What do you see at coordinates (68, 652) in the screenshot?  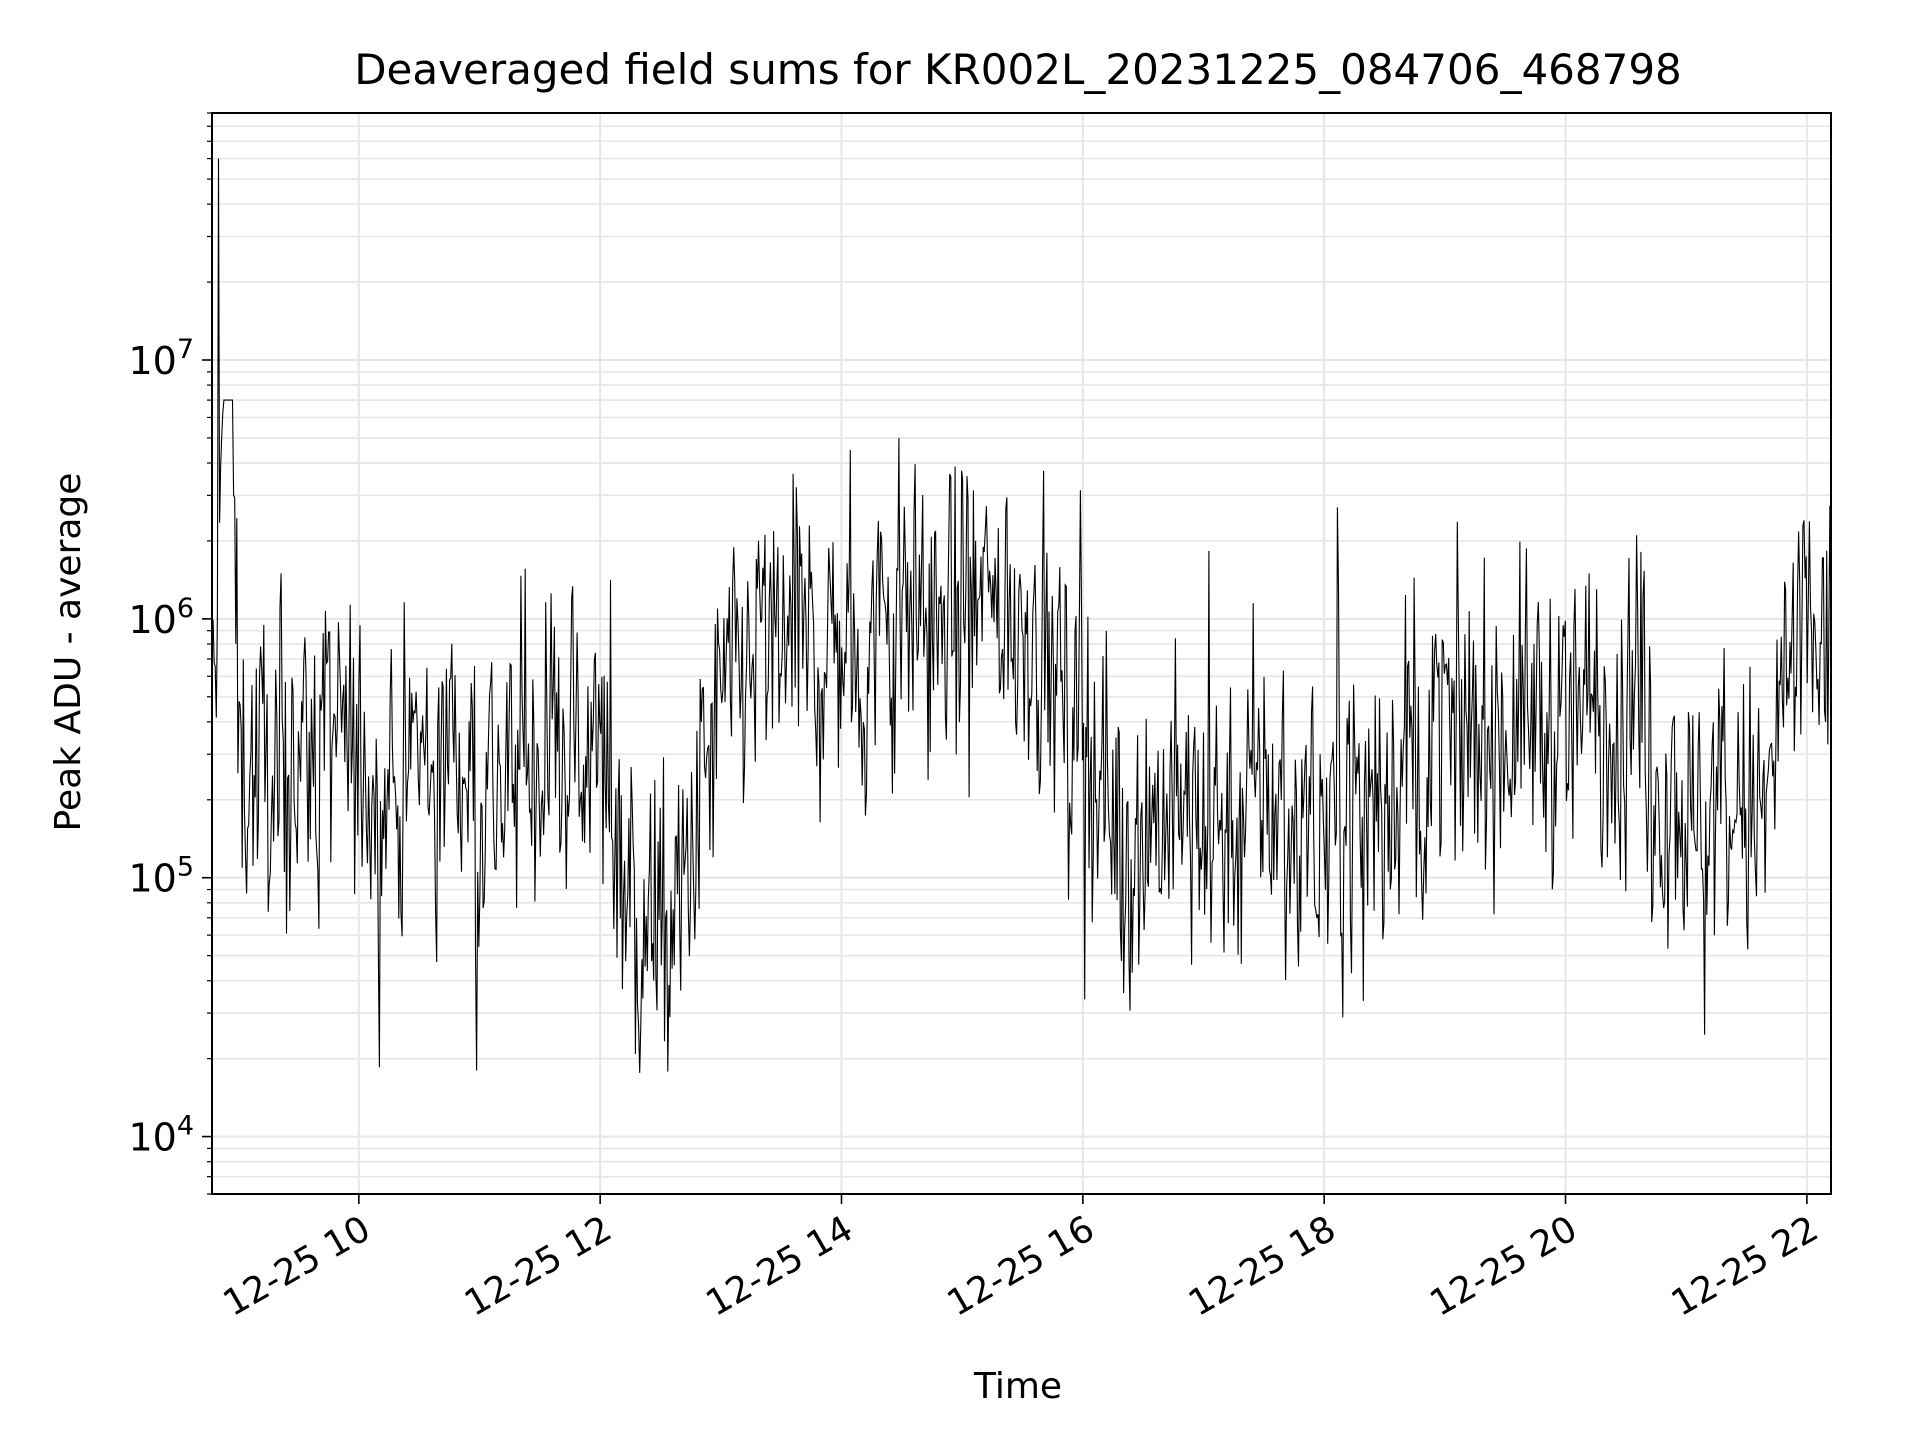 I see `y-axis-label: Peak ADU - average` at bounding box center [68, 652].